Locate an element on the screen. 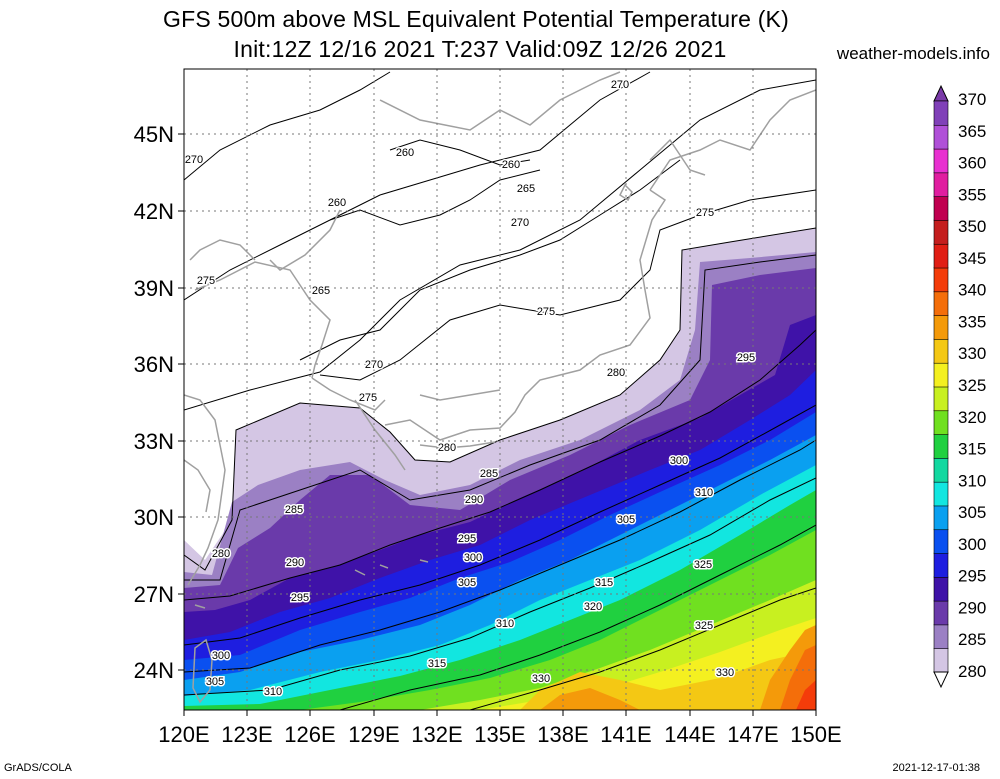 The width and height of the screenshot is (1000, 779). colorbar-level-label: 280 is located at coordinates (972, 671).